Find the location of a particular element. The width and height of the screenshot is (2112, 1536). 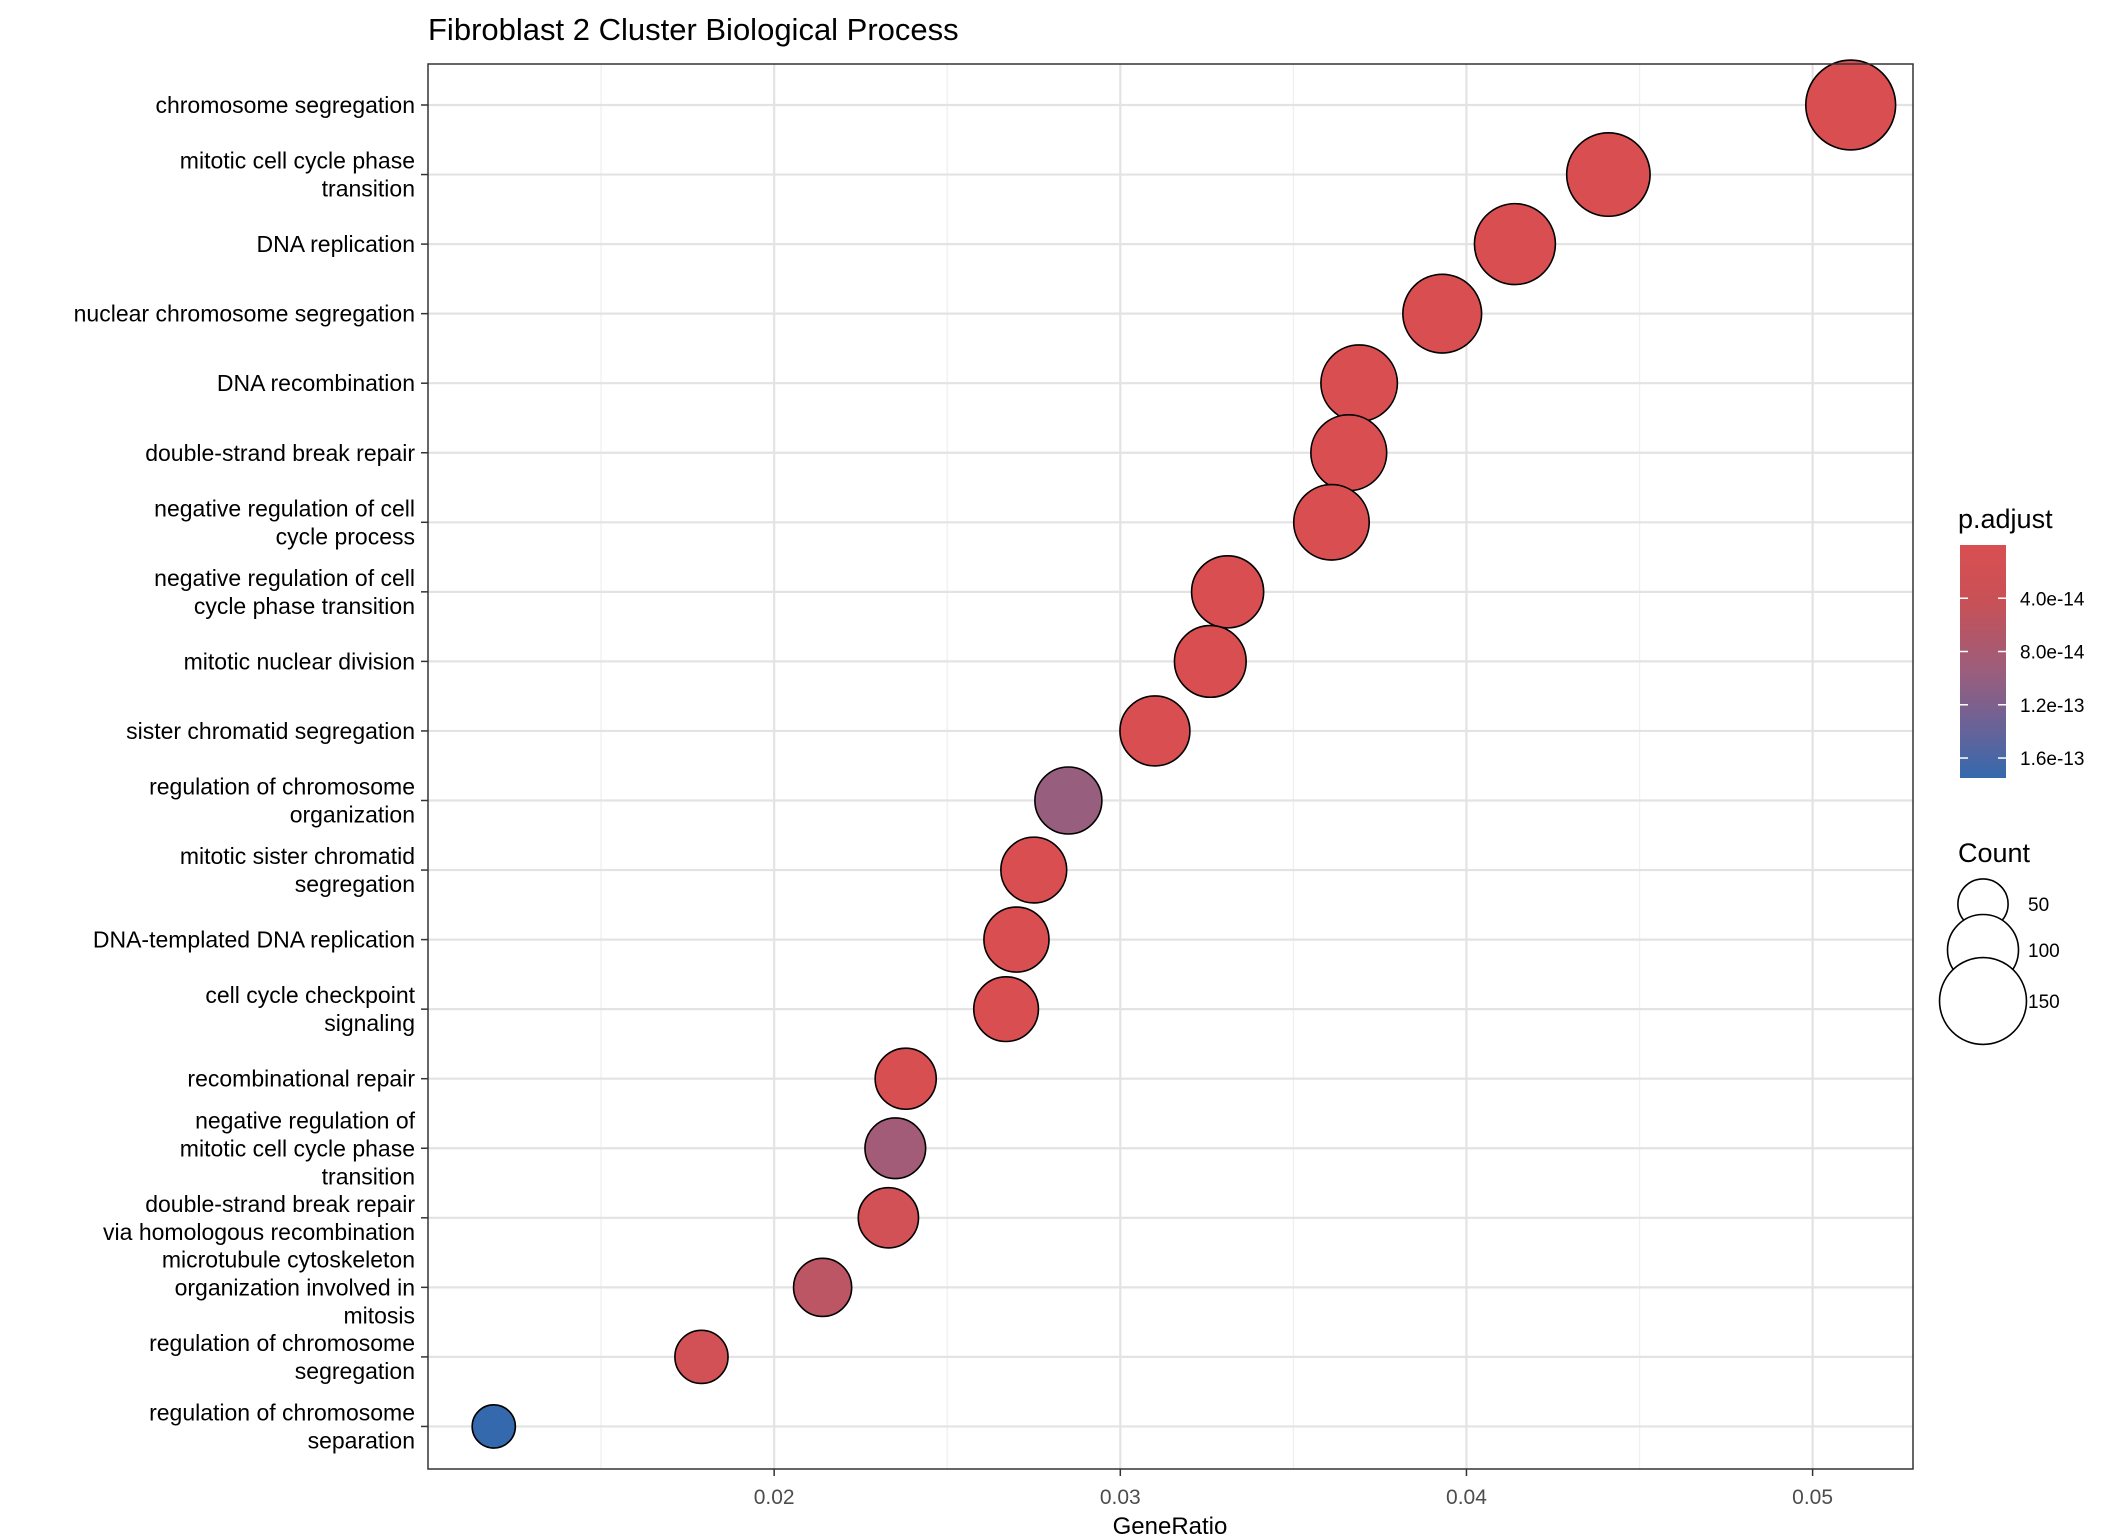

category-label: chromosome segregation is located at coordinates (285, 105).